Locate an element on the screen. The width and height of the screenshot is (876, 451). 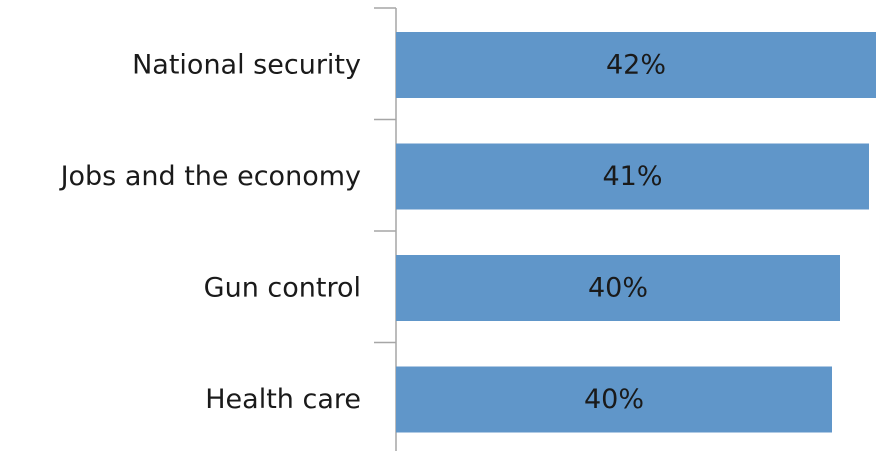
y-axis-ticks is located at coordinates (385, 229).